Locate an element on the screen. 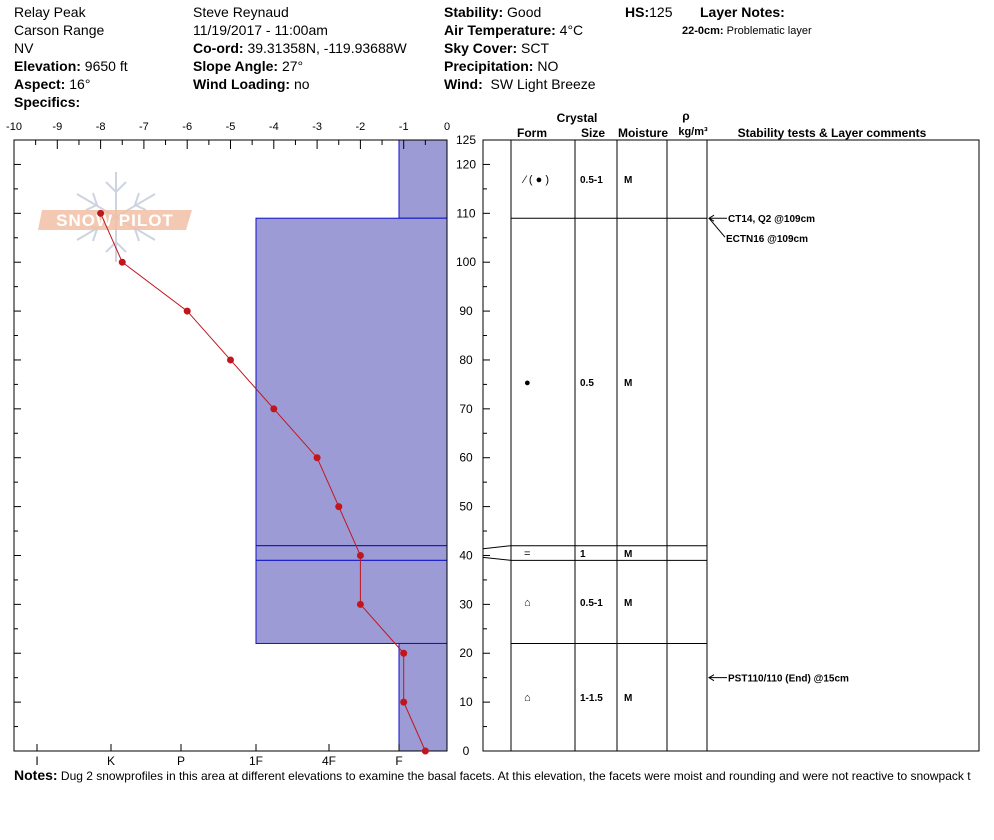 This screenshot has height=840, width=994. sky-label: Sky Cover: is located at coordinates (481, 48).